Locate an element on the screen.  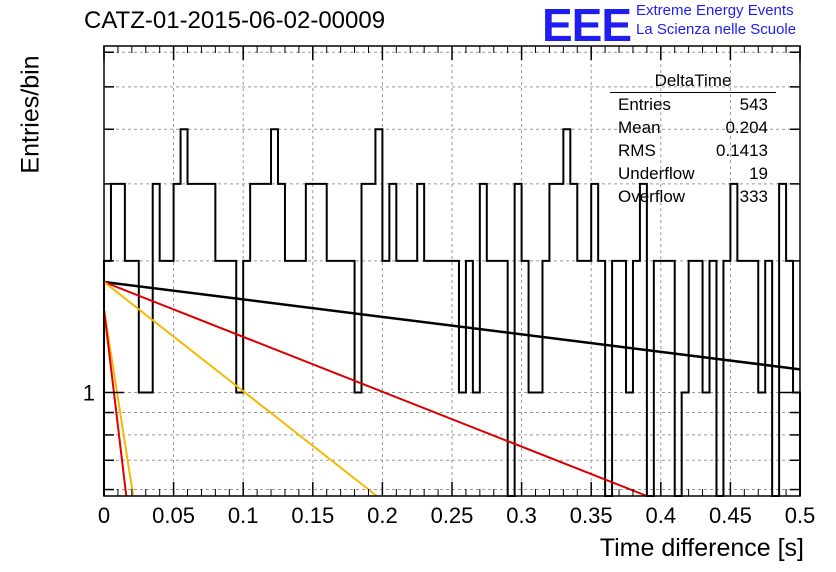
x-tick-label: 0.1 is located at coordinates (243, 515).